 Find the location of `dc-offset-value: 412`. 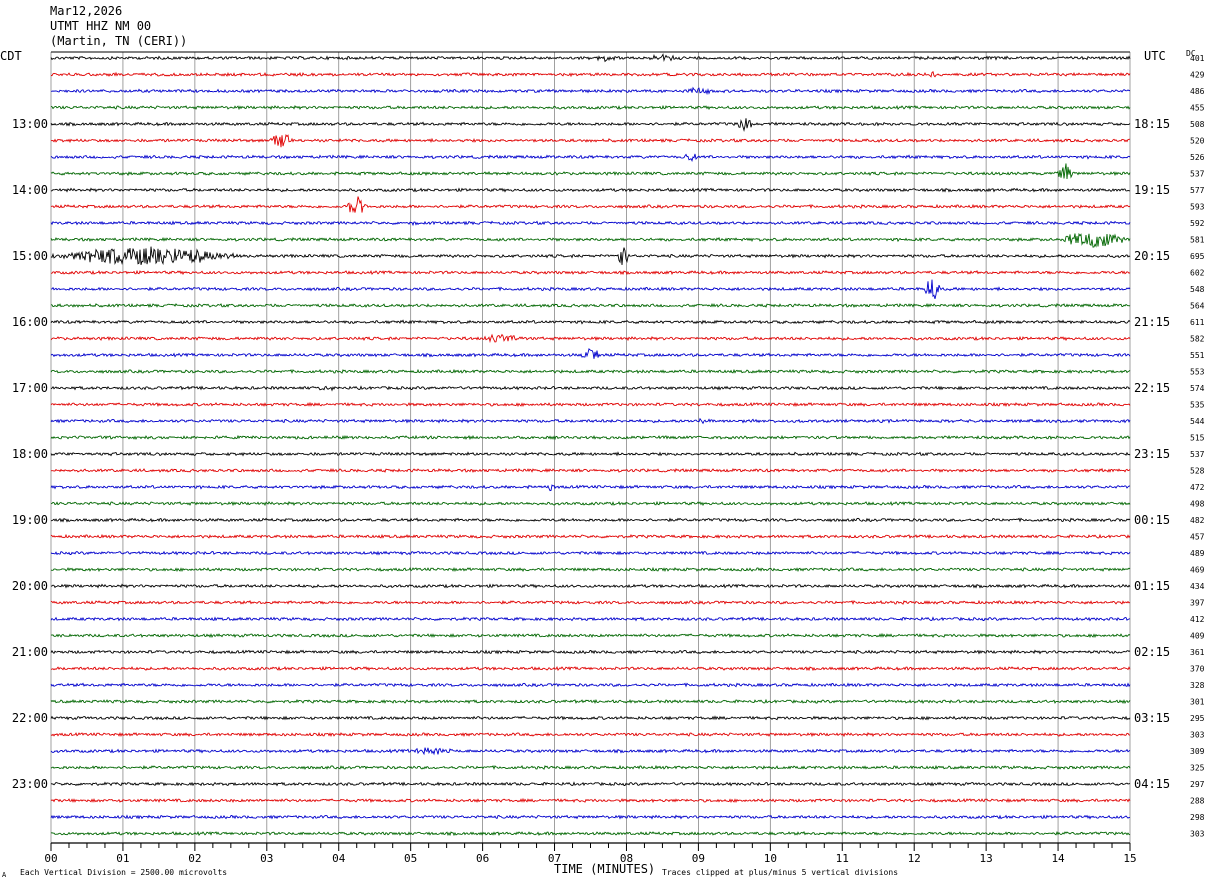

dc-offset-value: 412 is located at coordinates (1197, 619).